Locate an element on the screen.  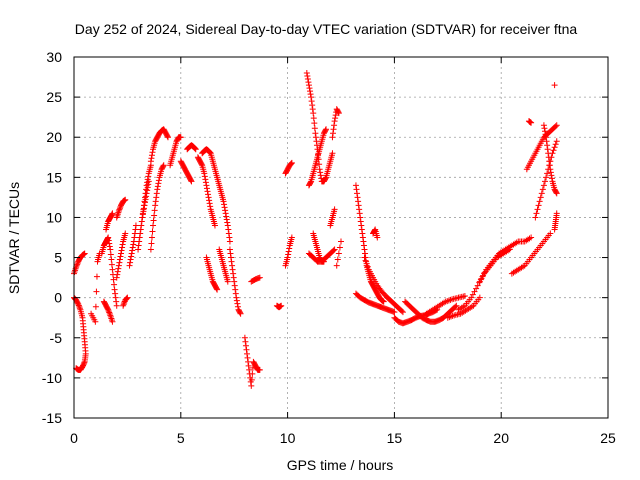
data-point-seg44 is located at coordinates (531, 237).